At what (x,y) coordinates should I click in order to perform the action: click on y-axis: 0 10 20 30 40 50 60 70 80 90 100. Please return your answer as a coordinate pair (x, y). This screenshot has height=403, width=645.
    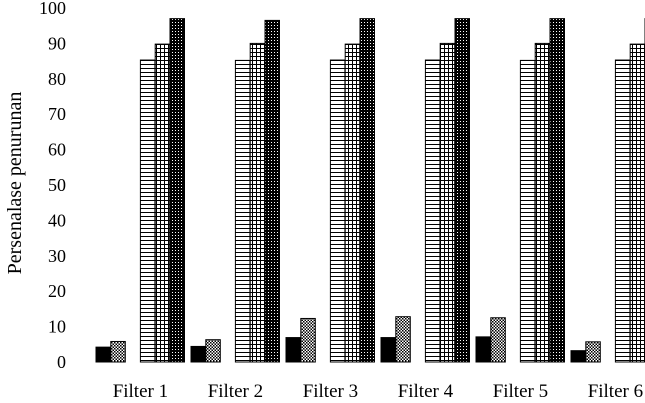
    Looking at the image, I should click on (52, 186).